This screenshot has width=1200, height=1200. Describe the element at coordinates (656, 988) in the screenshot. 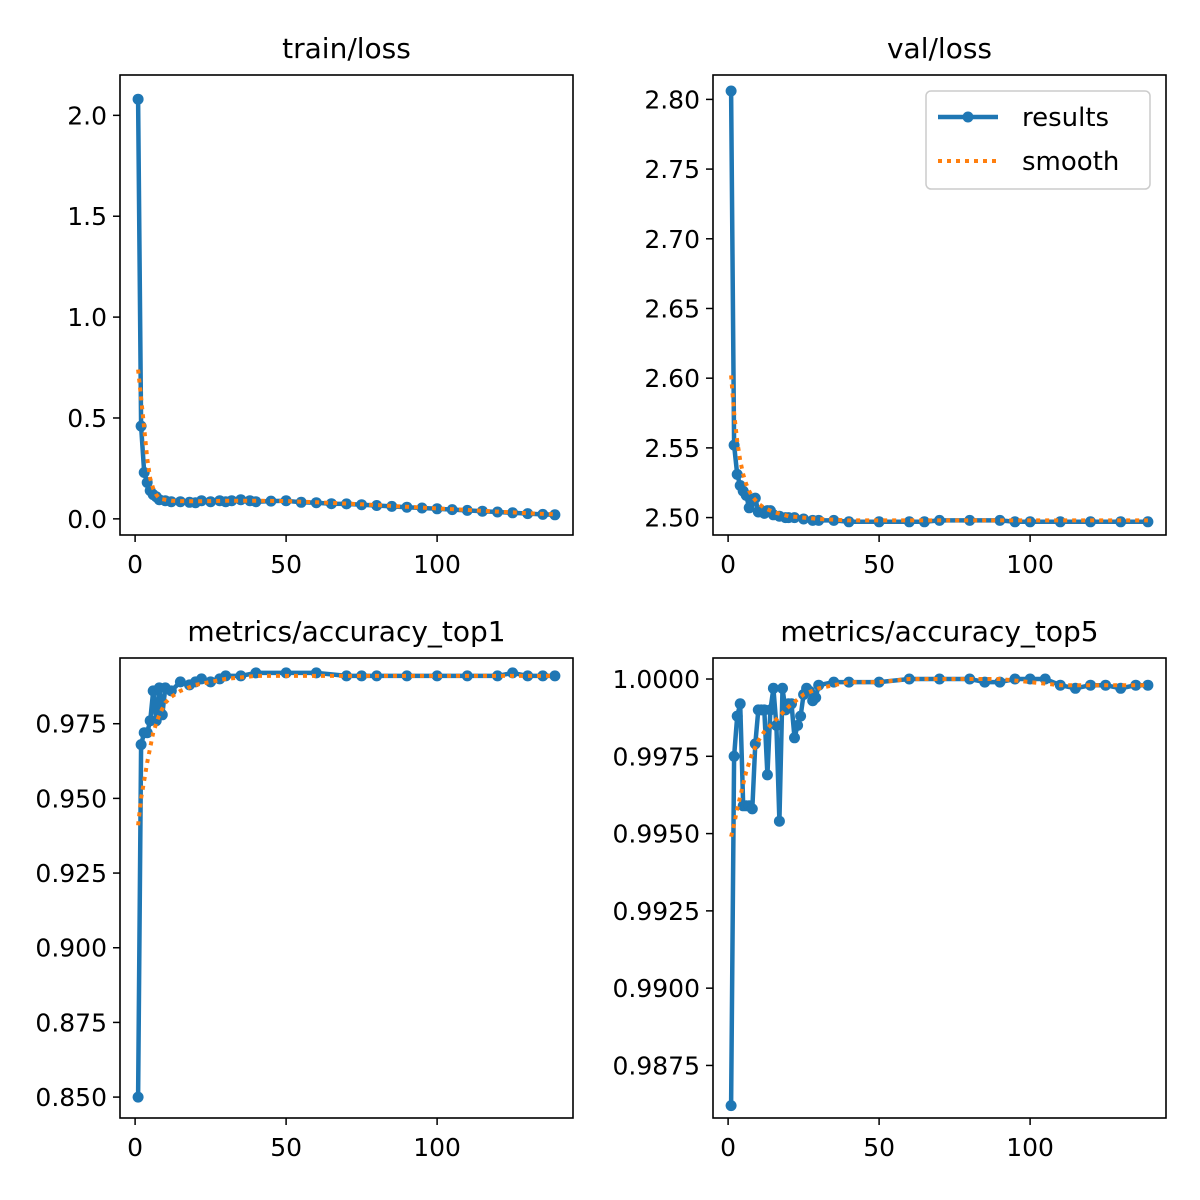

I see `y-tick-label: 0.9900` at that location.